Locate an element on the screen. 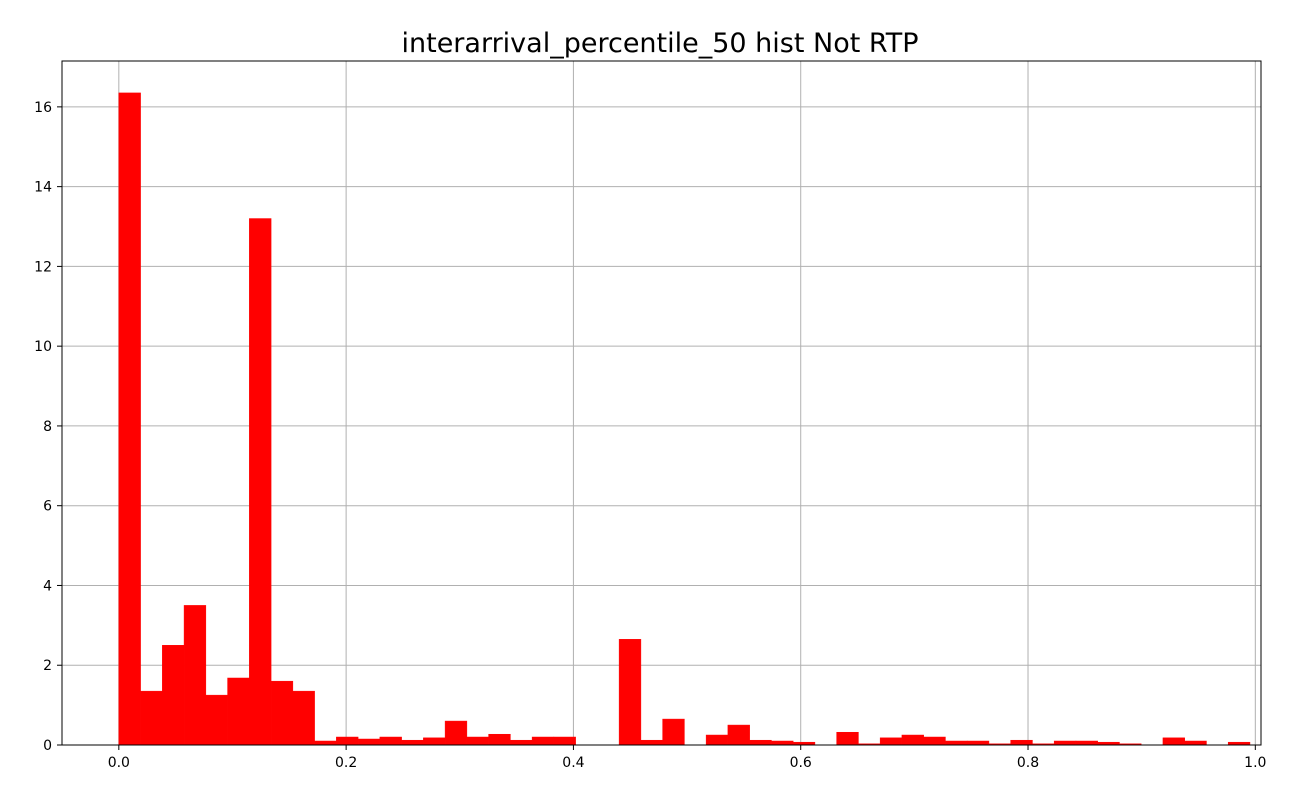  x-tick-label: 0.0 is located at coordinates (119, 763).